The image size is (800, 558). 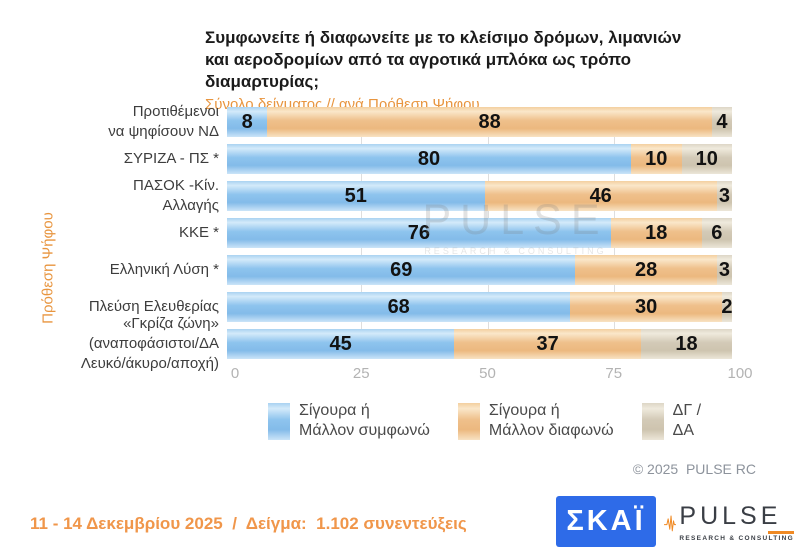 I want to click on bar-segment-agree: 68, so click(x=399, y=307).